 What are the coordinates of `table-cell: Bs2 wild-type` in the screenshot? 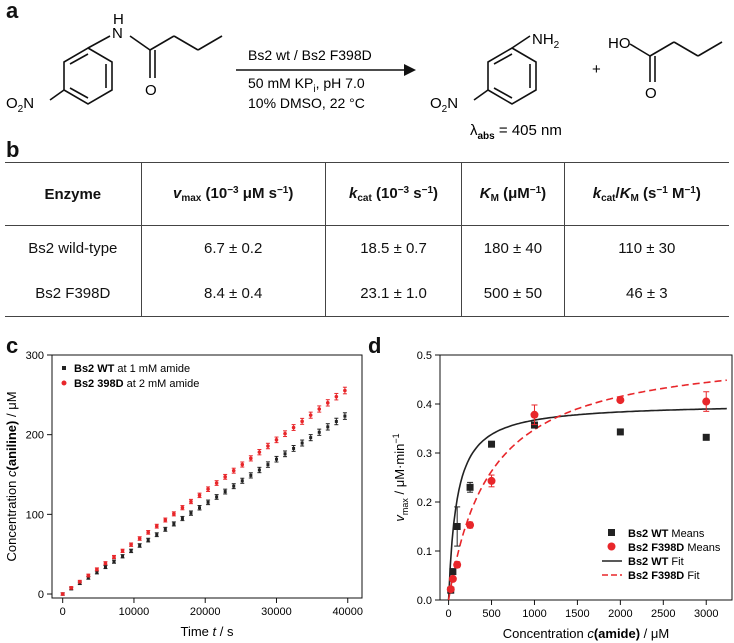 It's located at (73, 248).